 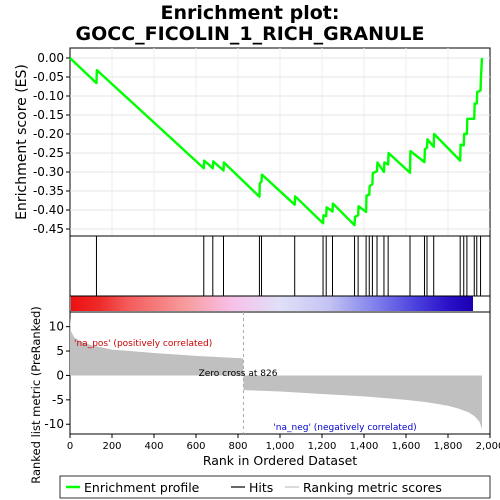 I want to click on rank-color-bar, so click(x=280, y=304).